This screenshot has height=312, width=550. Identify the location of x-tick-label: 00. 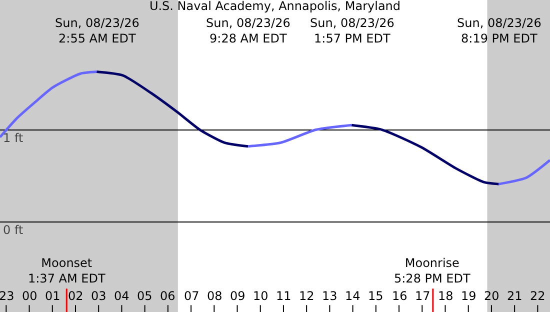
(30, 296).